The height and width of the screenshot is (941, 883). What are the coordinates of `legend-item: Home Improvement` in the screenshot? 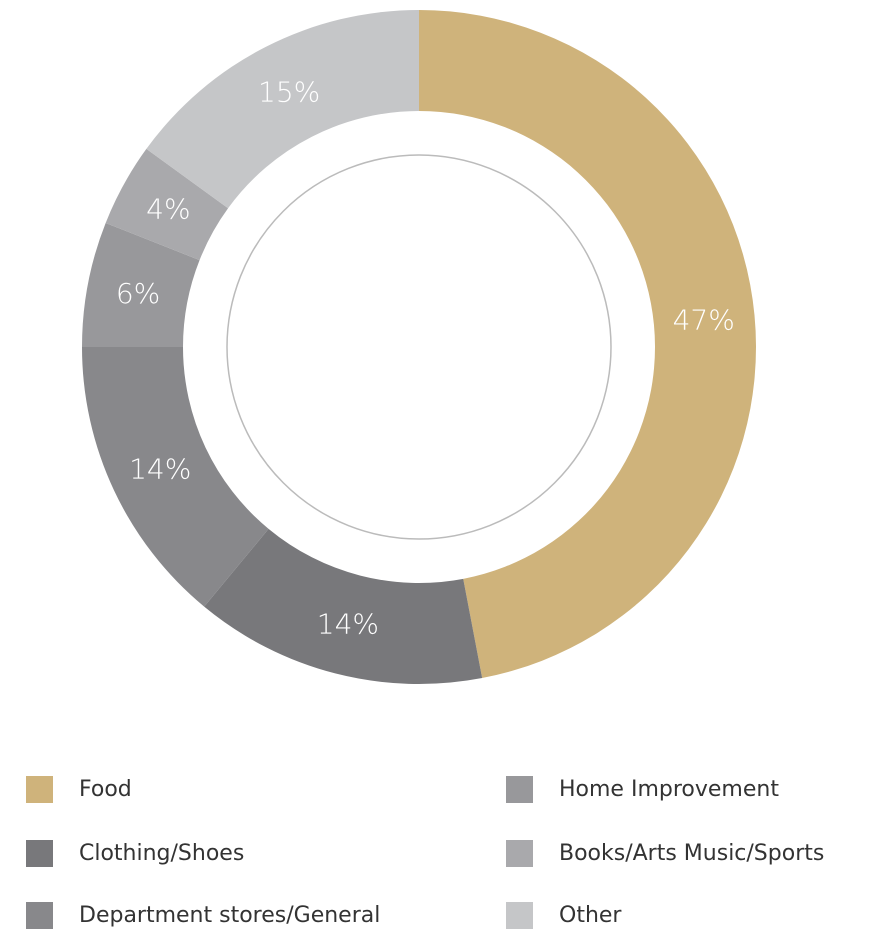 It's located at (642, 789).